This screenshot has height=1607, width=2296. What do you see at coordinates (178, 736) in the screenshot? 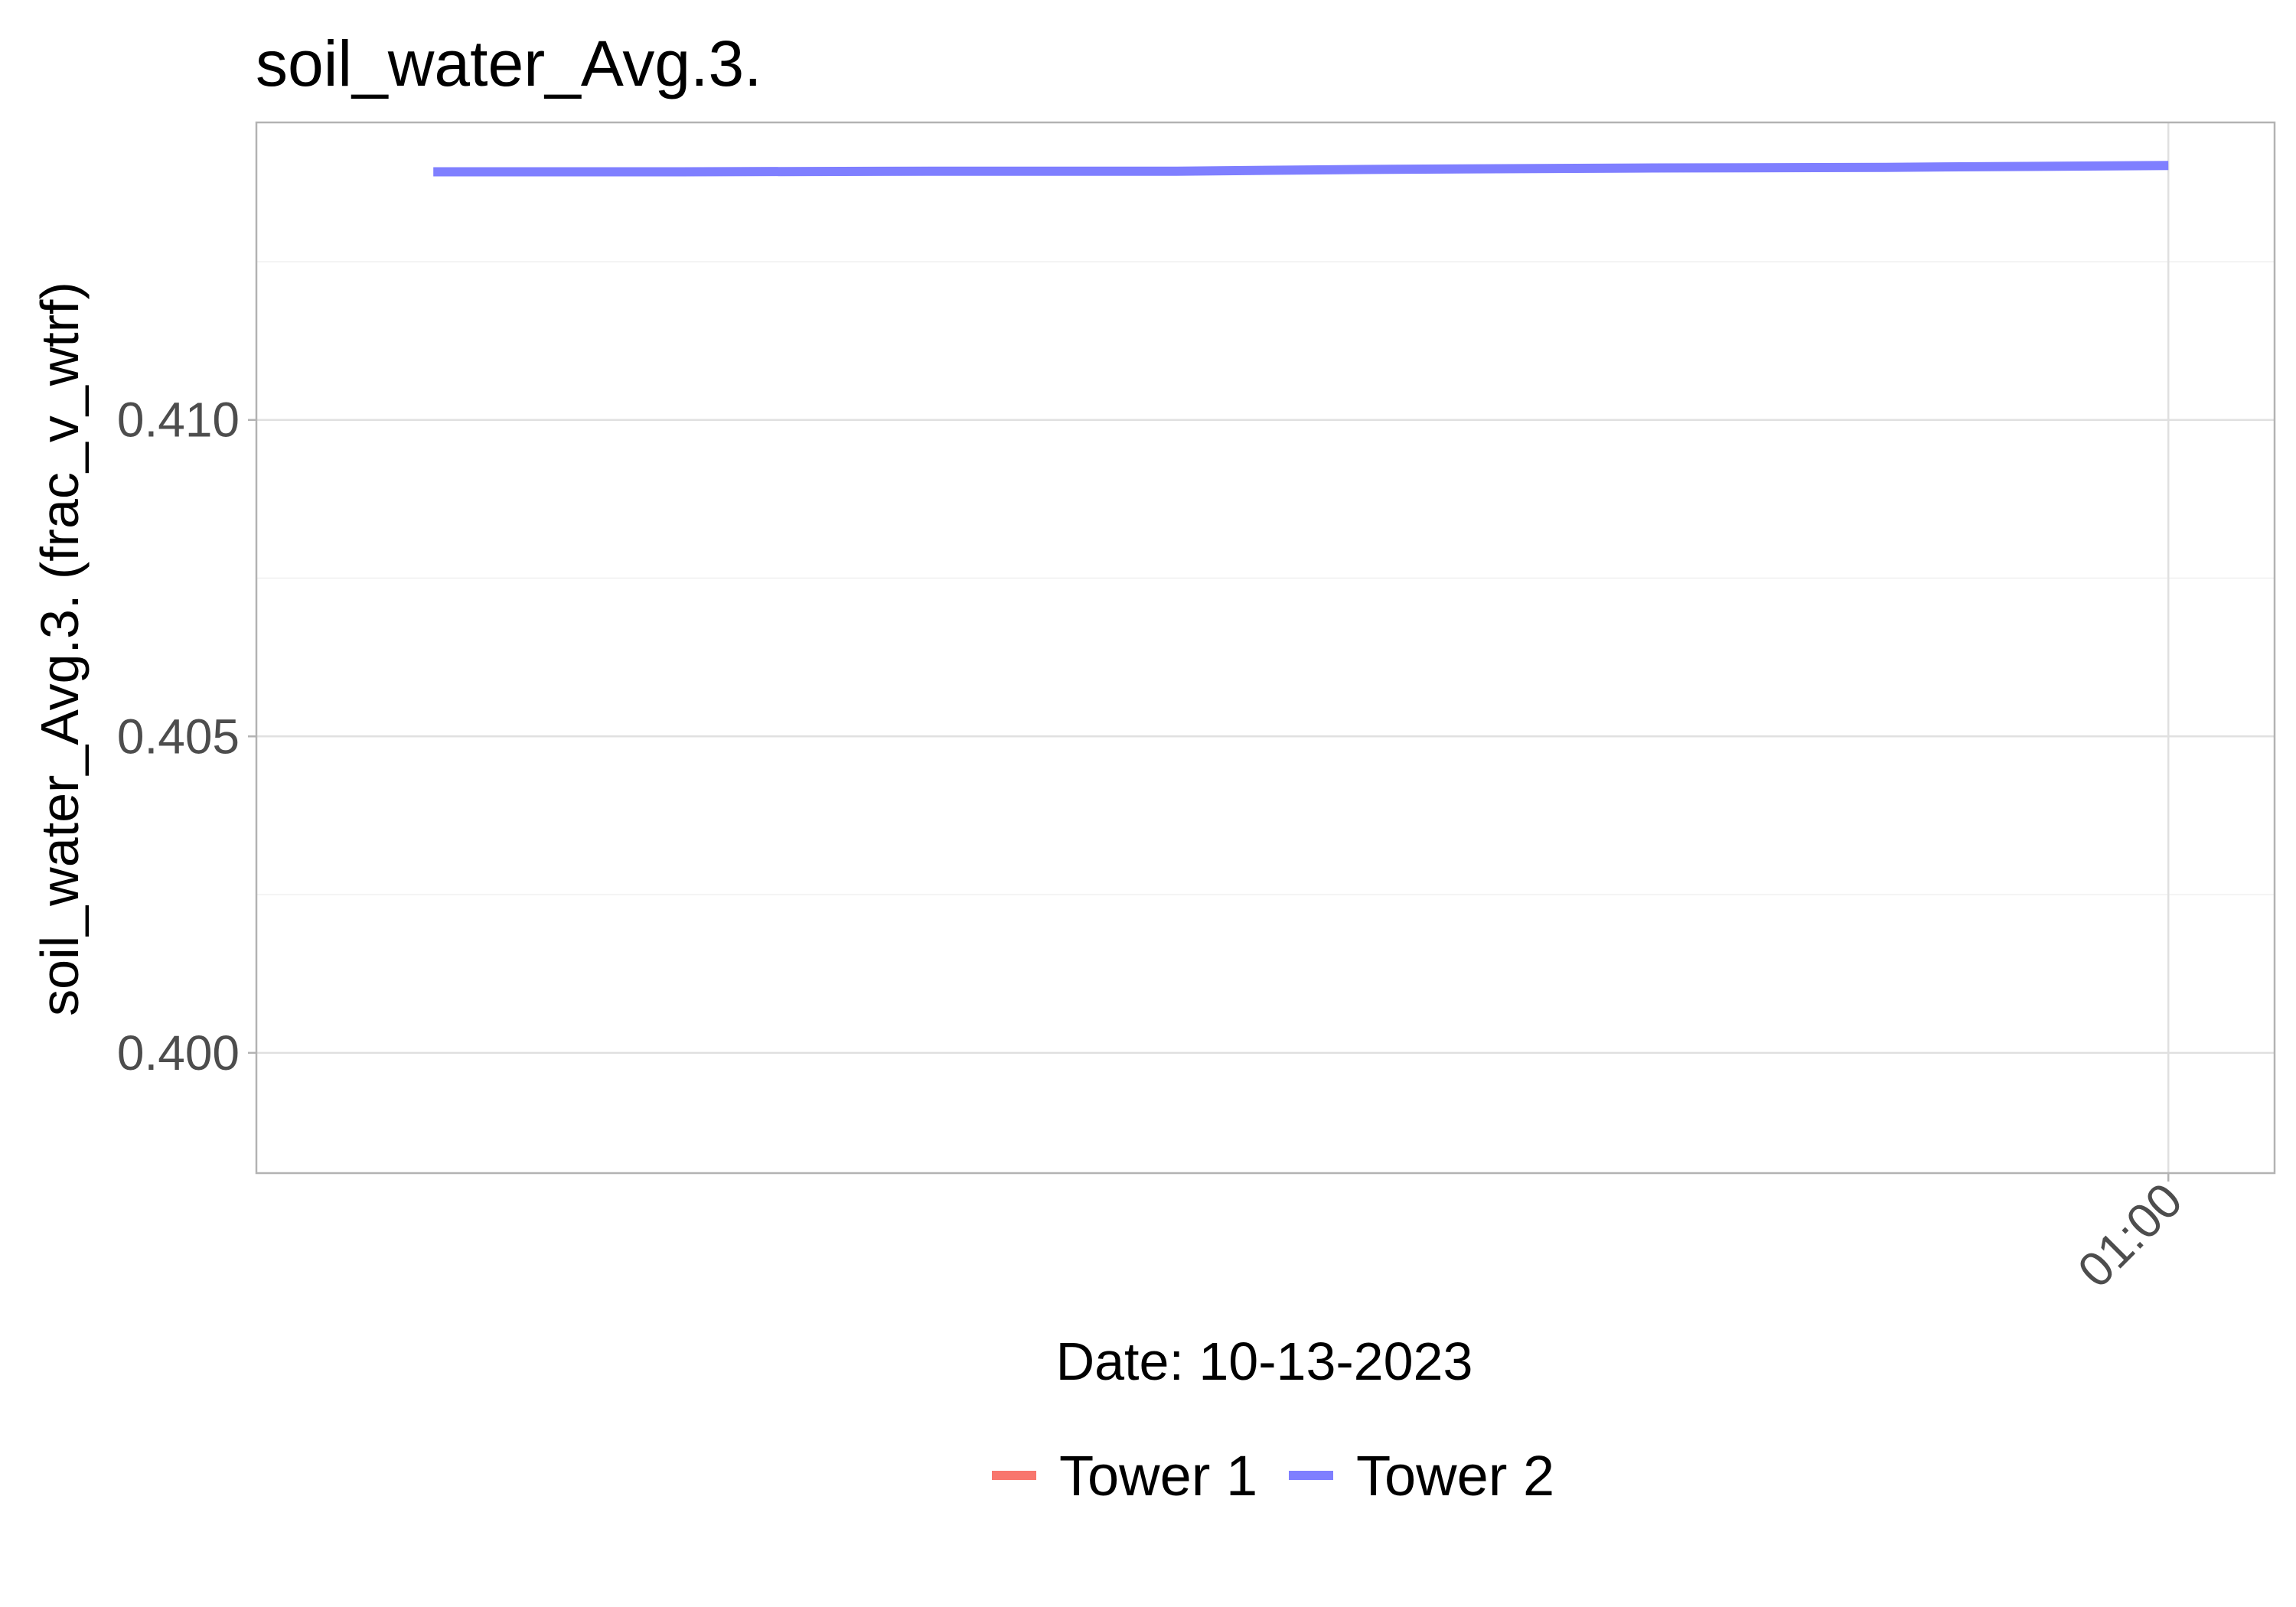
I see `y-tick-label: 0.405` at bounding box center [178, 736].